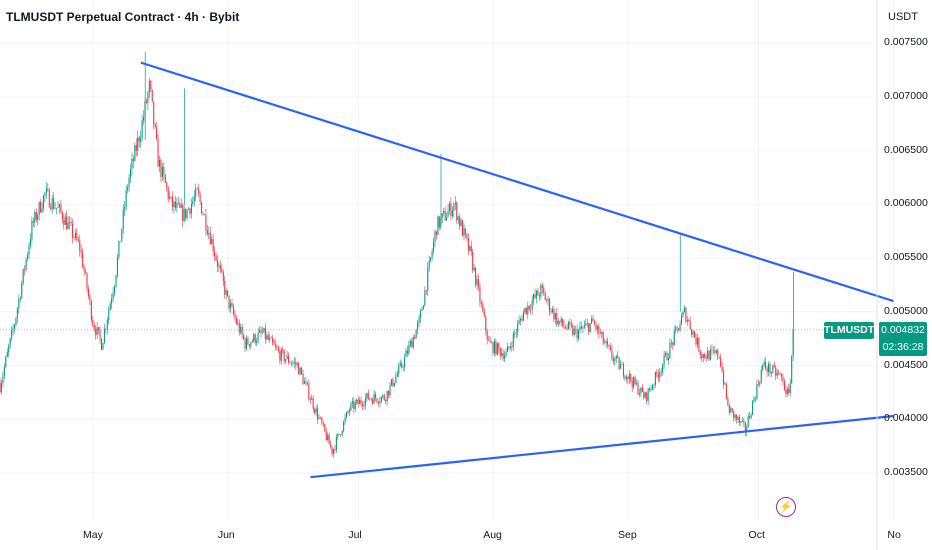 The image size is (932, 550). What do you see at coordinates (786, 507) in the screenshot?
I see `lightning-icon: ⚡` at bounding box center [786, 507].